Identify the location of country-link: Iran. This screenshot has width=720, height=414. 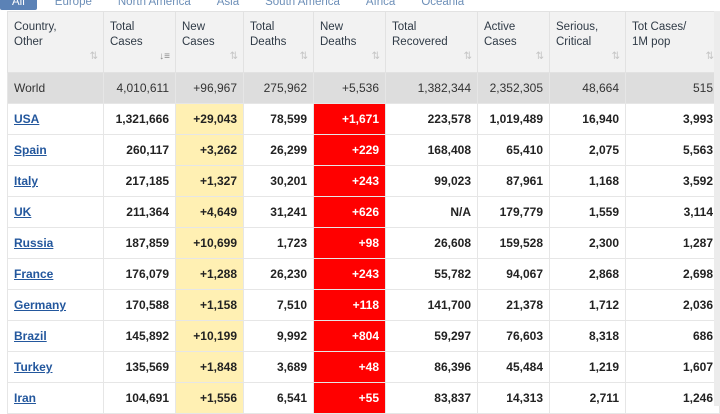
(25, 398).